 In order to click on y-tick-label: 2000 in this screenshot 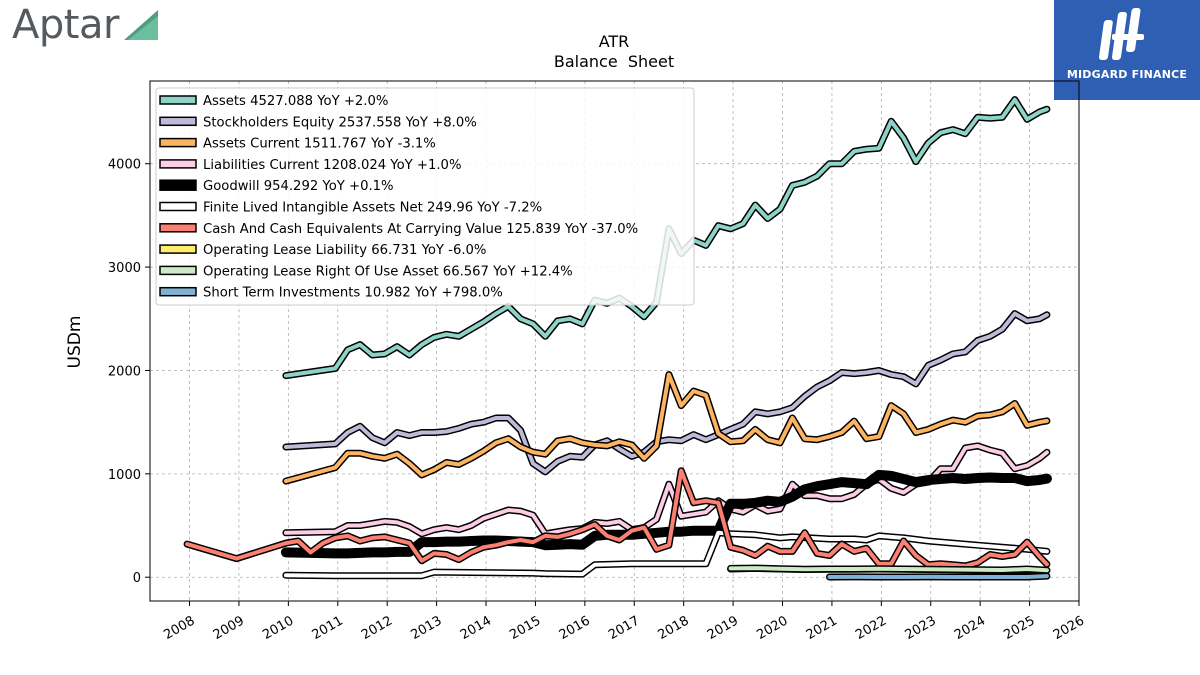, I will do `click(124, 371)`.